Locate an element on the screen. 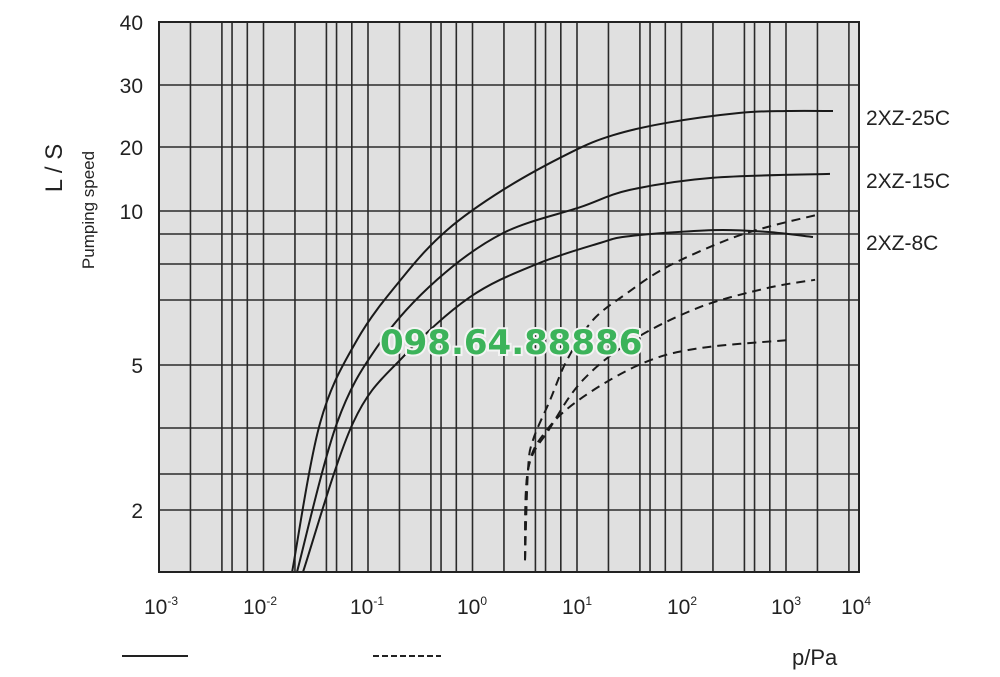  series-label: 2XZ-15C is located at coordinates (908, 181).